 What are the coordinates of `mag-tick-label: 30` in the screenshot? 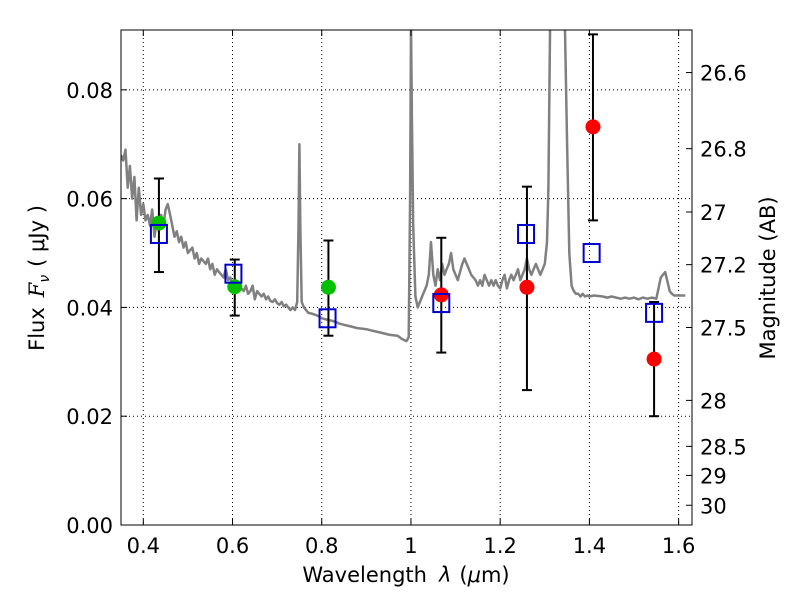 It's located at (713, 506).